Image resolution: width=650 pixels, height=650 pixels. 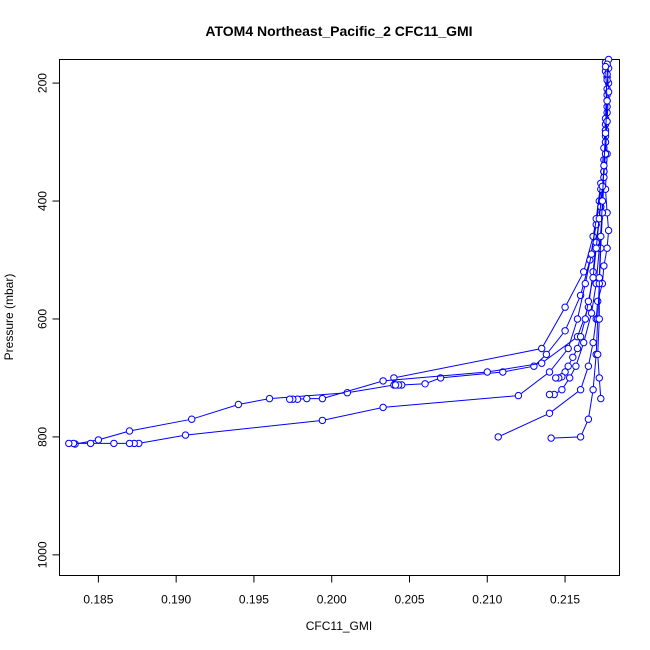 What do you see at coordinates (176, 600) in the screenshot?
I see `x-tick-label: 0.190` at bounding box center [176, 600].